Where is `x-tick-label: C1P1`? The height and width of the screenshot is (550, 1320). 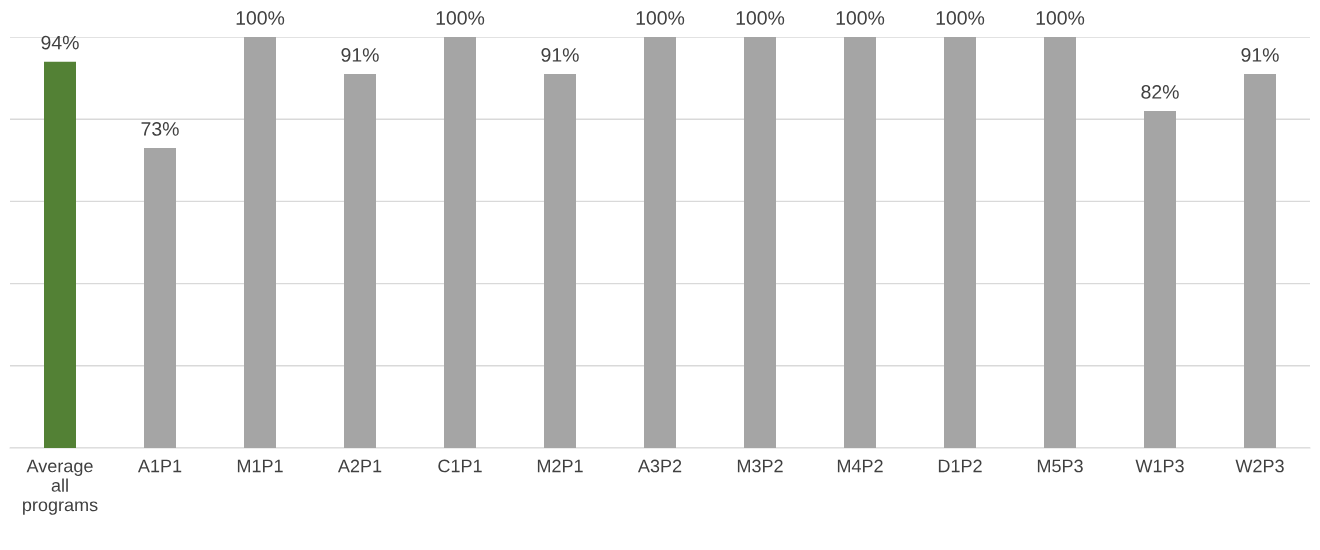
x-tick-label: C1P1 is located at coordinates (460, 466).